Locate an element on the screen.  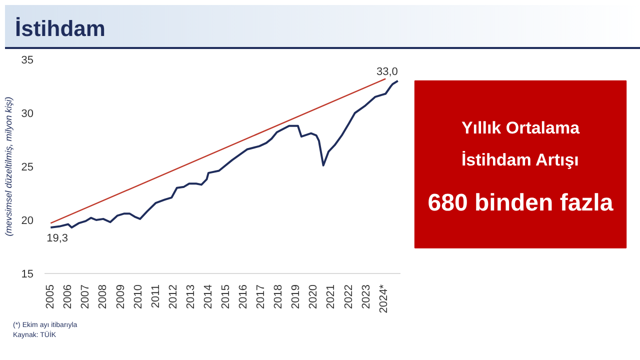
x-tick-label: 2005 is located at coordinates (50, 296).